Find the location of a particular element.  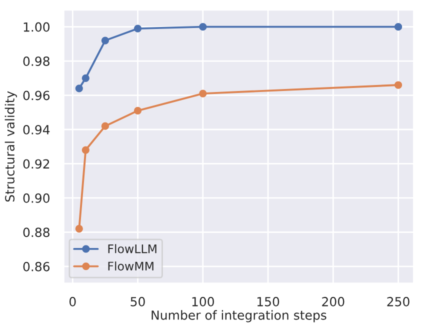

y-tick-label: 0.88 is located at coordinates (36, 233).